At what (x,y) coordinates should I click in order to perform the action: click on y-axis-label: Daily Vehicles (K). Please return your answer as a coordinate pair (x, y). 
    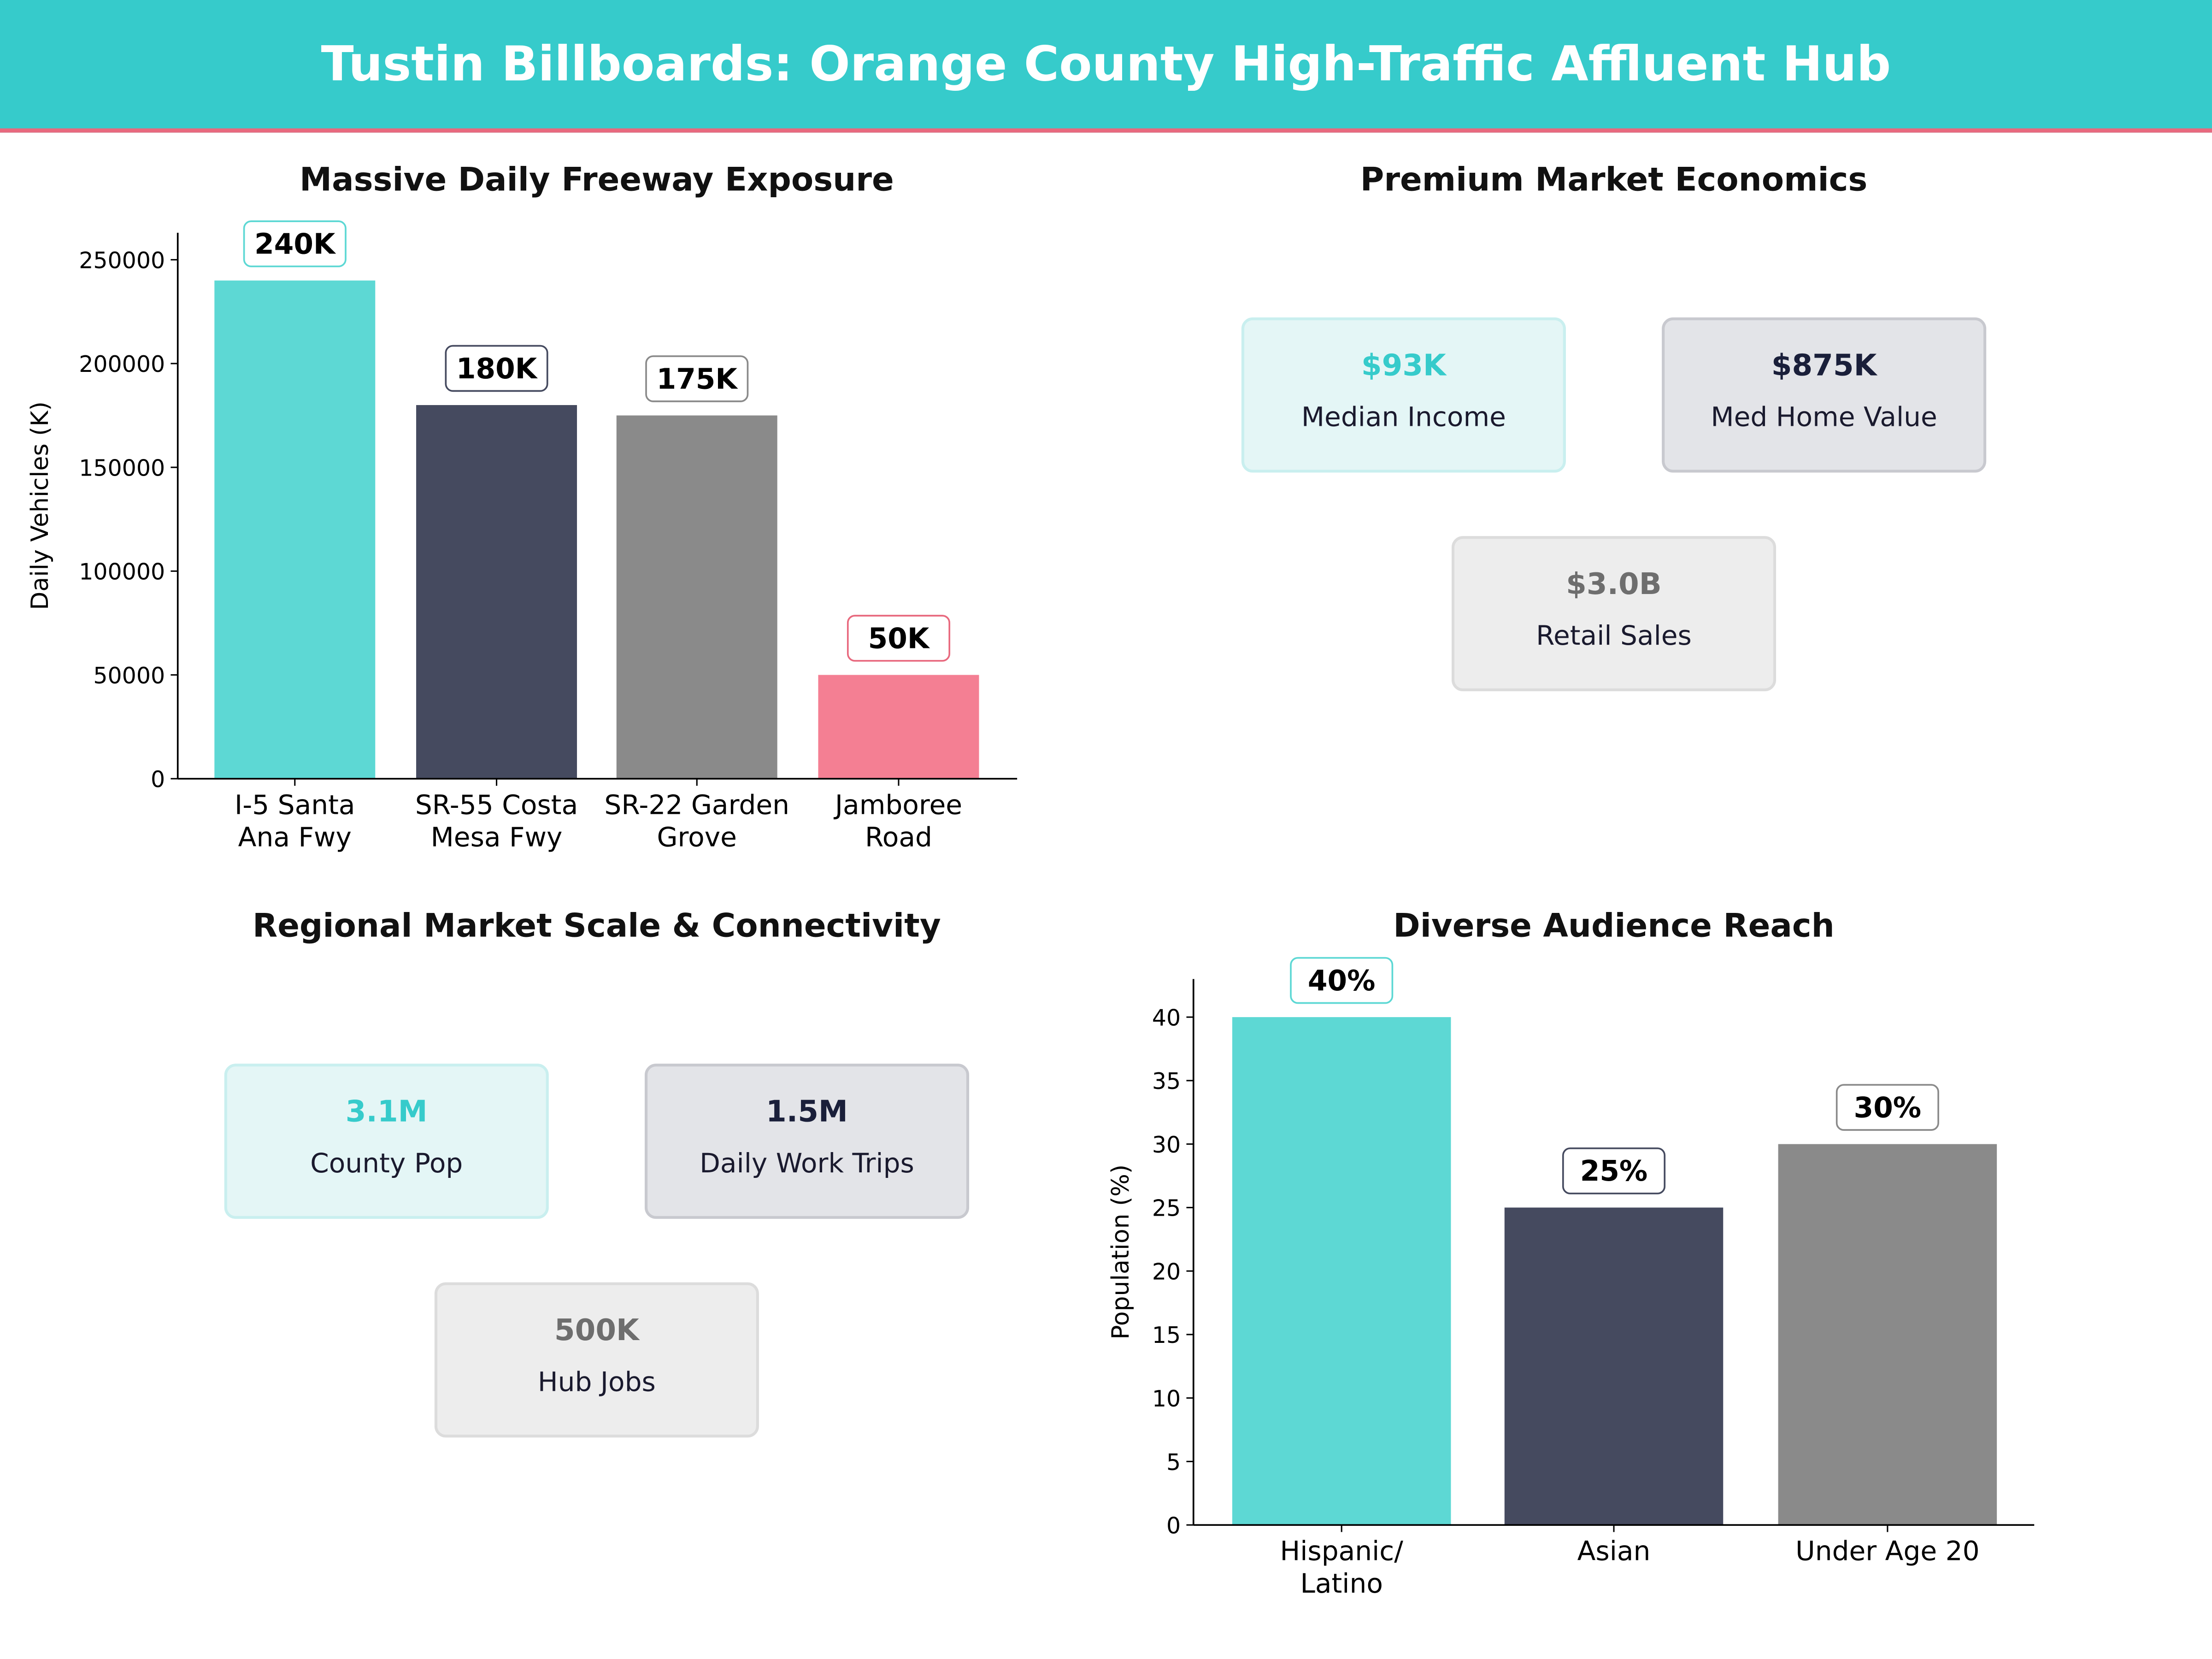
    Looking at the image, I should click on (40, 505).